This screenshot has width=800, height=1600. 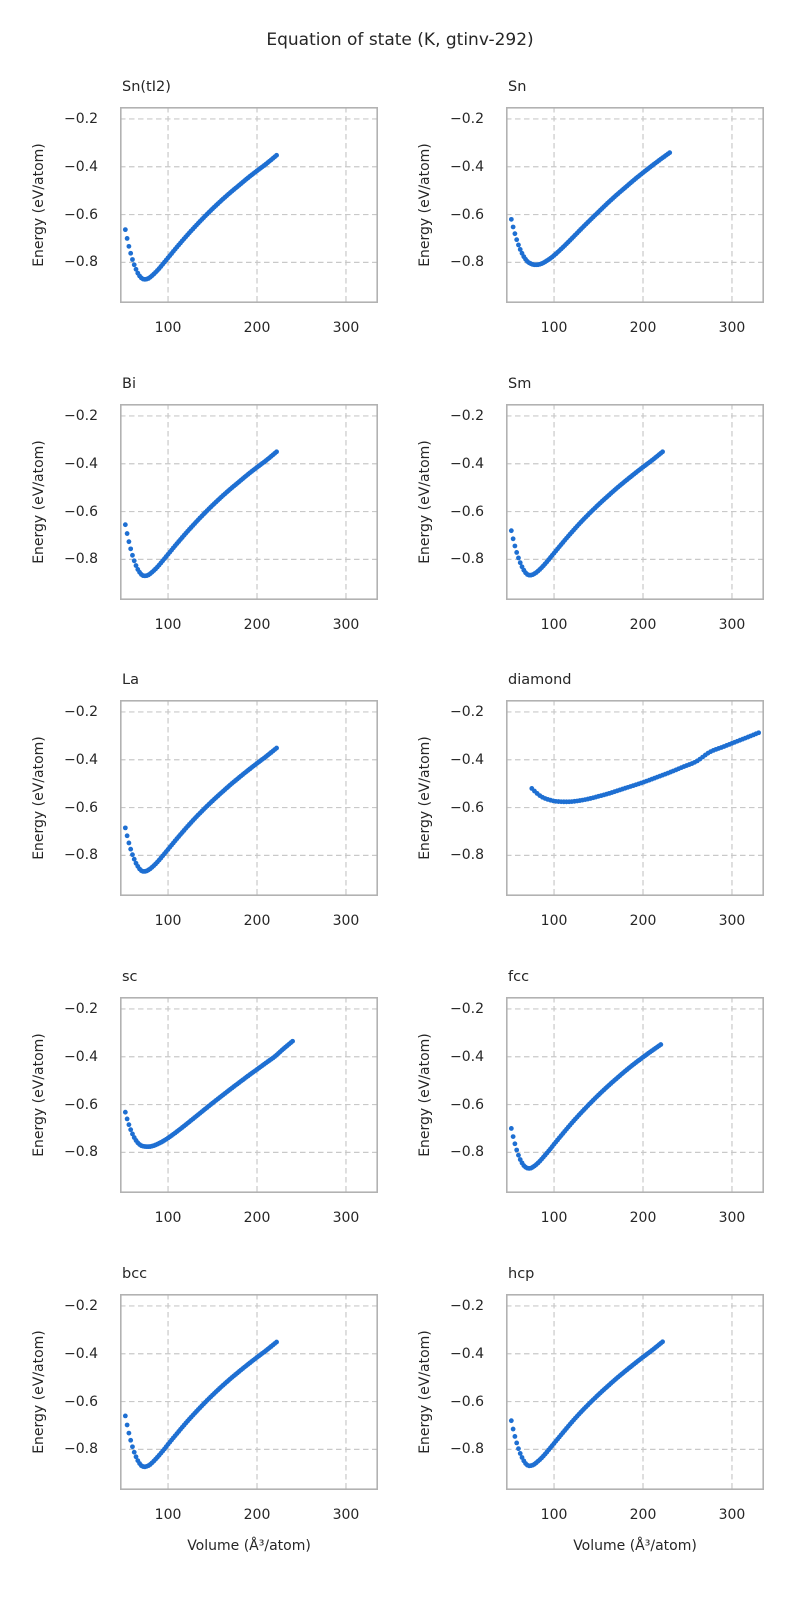 I want to click on subplot-title: Sn(tI2), so click(x=146, y=87).